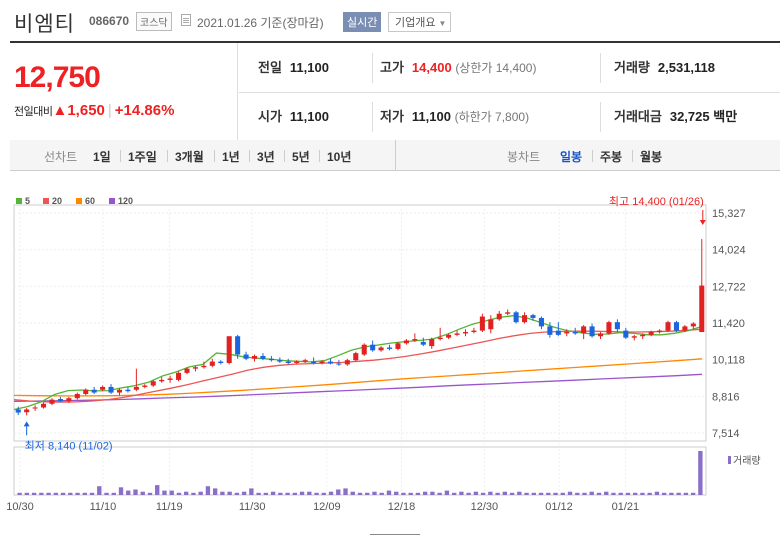  Describe the element at coordinates (124, 92) in the screenshot. I see `current-price-box: 12,750 전일대비▲1,650 | +14.86%` at that location.